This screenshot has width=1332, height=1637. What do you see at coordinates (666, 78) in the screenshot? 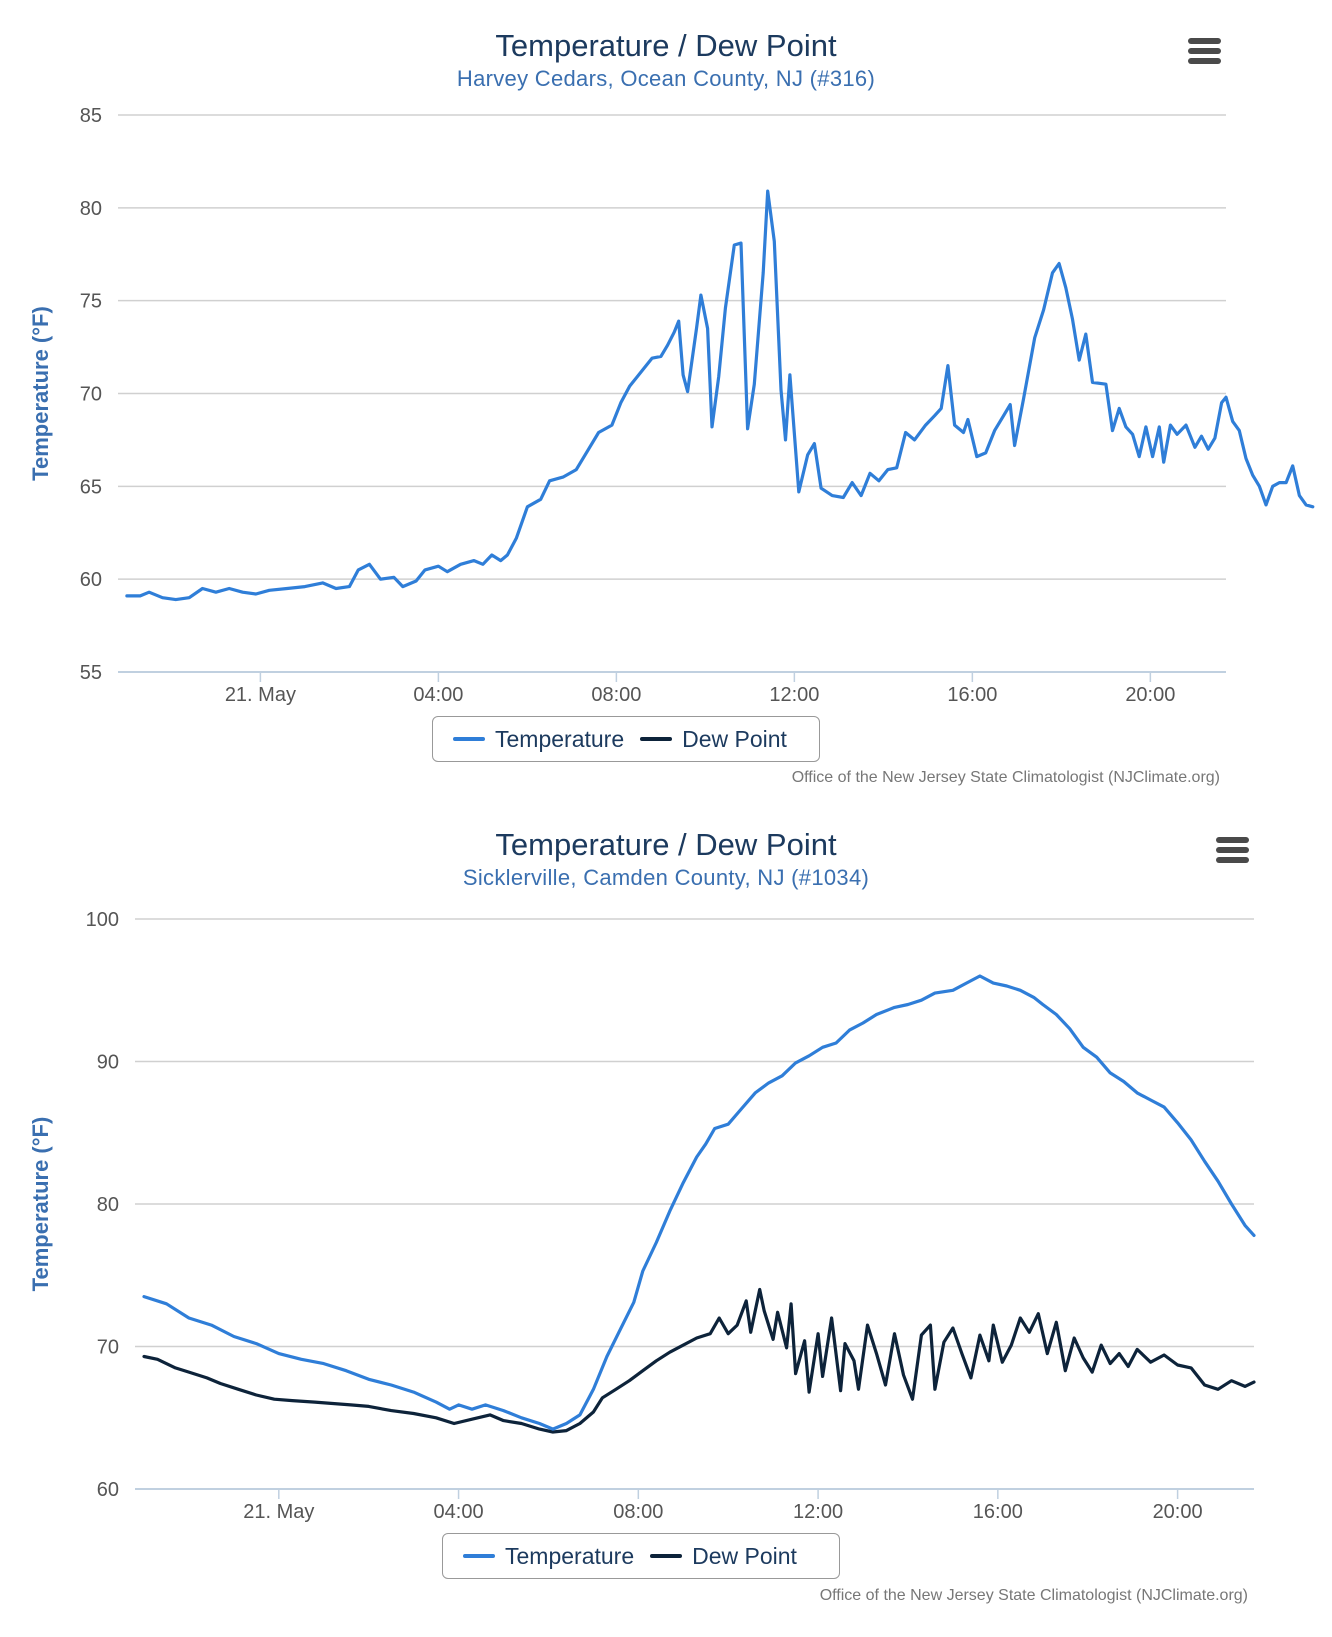
I see `chart-subtitle: Harvey Cedars, Ocean County, NJ (#316)` at bounding box center [666, 78].